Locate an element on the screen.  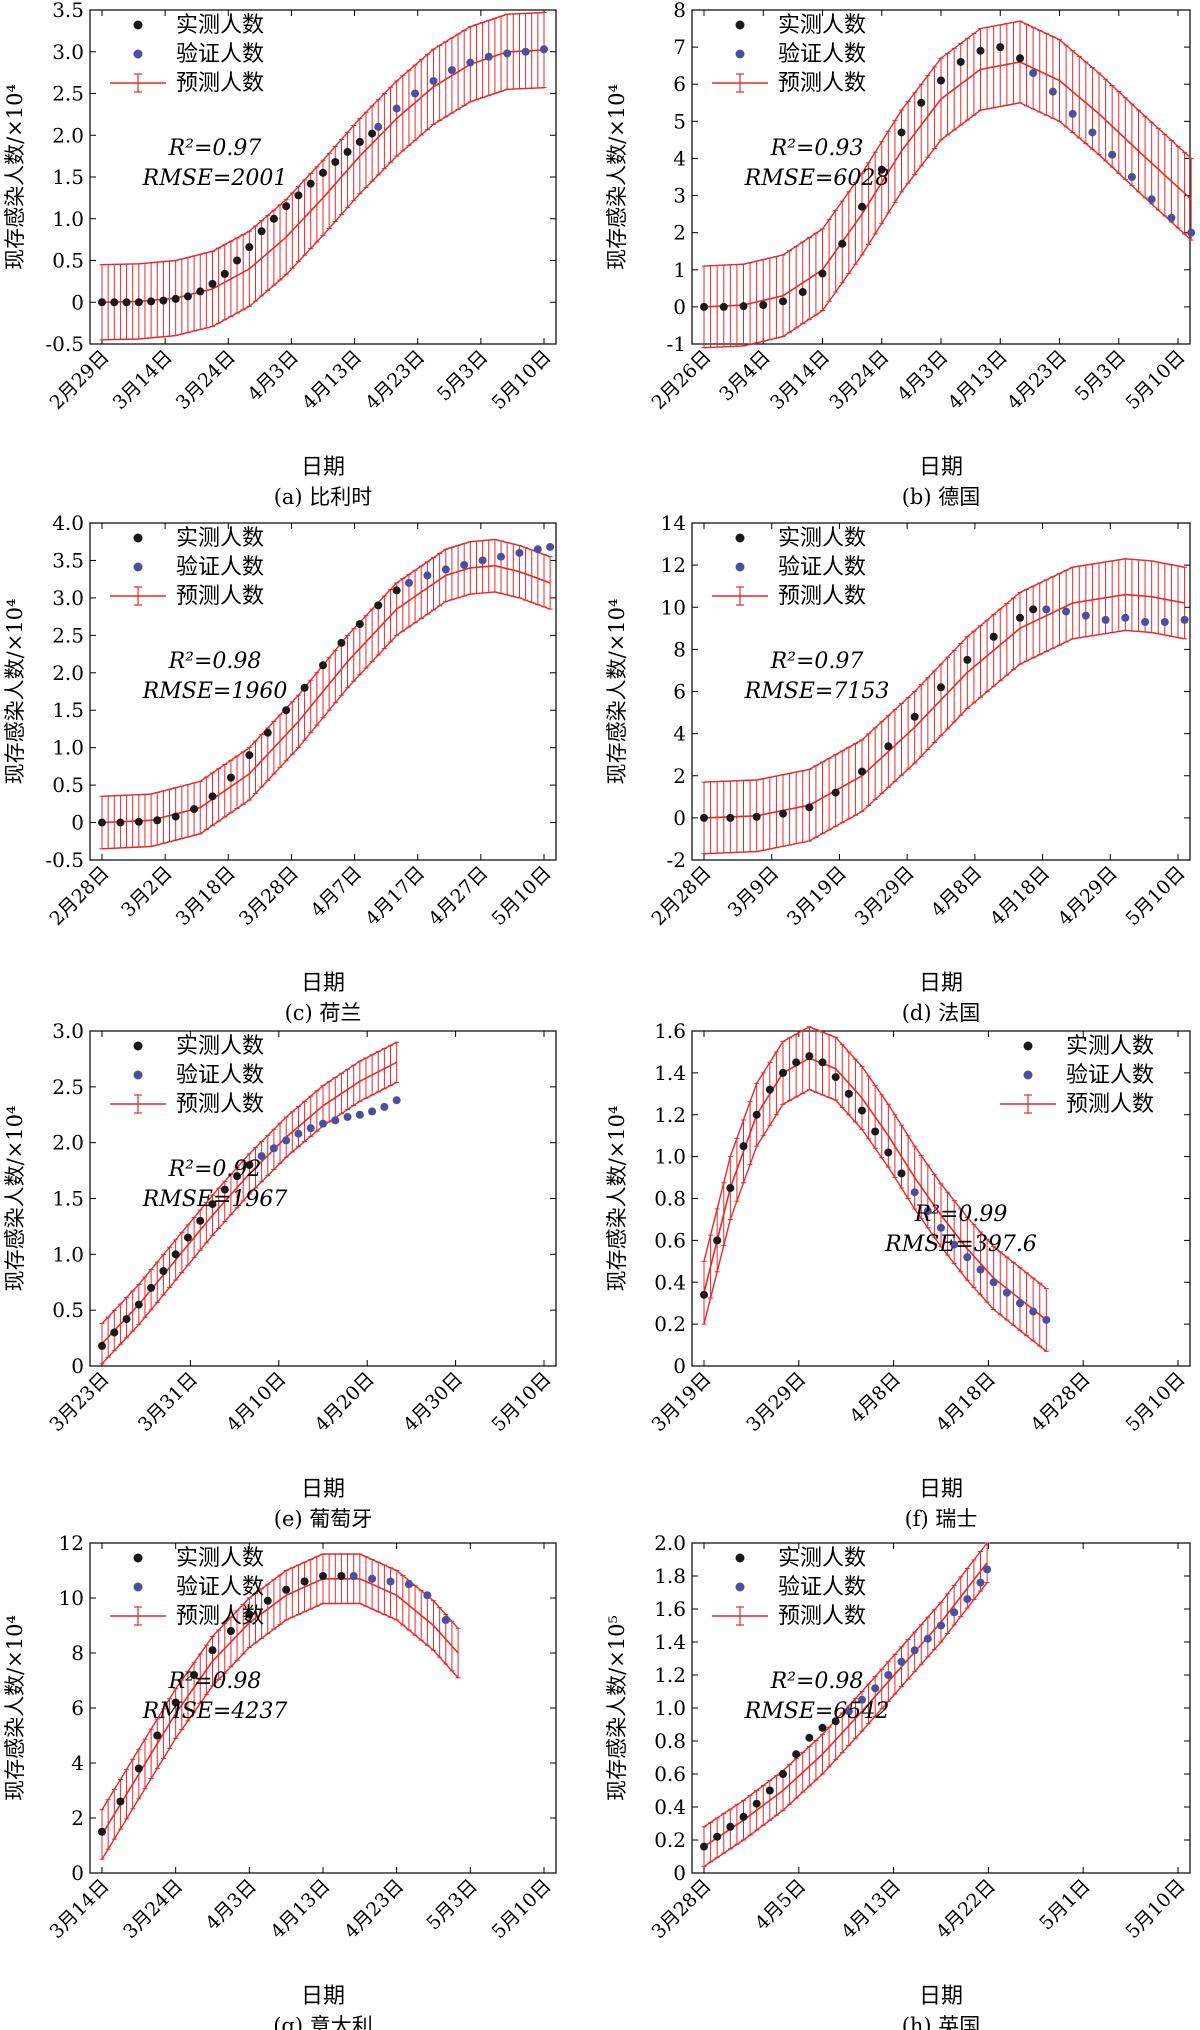
rmse-annotation: RMSE=6542 is located at coordinates (817, 1711).